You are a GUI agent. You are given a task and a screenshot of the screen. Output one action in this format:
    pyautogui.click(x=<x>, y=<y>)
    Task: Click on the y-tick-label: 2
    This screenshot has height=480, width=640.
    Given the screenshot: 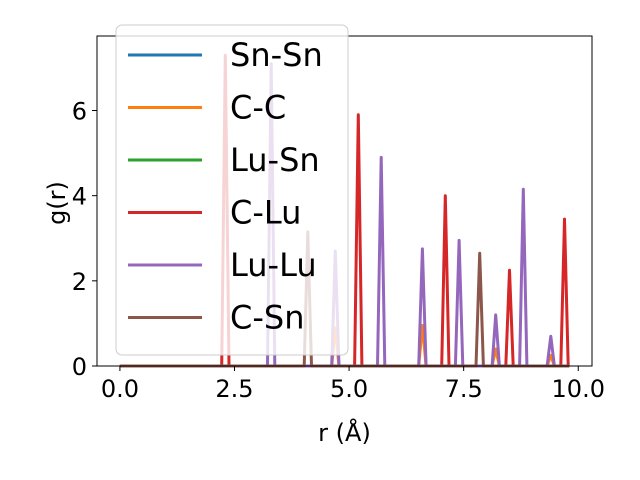 What is the action you would take?
    pyautogui.click(x=79, y=282)
    